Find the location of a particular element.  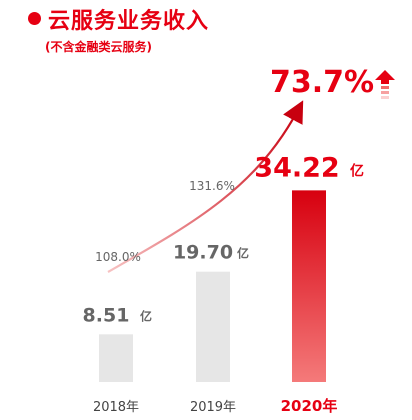

unit-label-2019年: 亿 is located at coordinates (243, 253).